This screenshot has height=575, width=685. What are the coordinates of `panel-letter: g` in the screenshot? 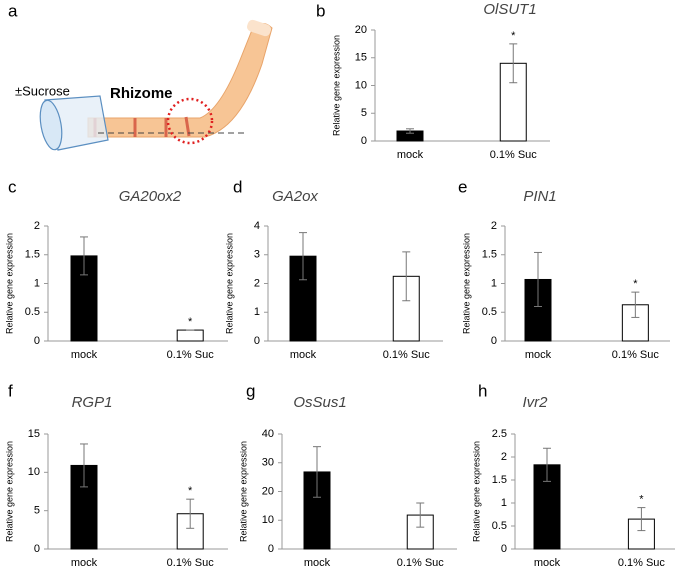 It's located at (250, 390).